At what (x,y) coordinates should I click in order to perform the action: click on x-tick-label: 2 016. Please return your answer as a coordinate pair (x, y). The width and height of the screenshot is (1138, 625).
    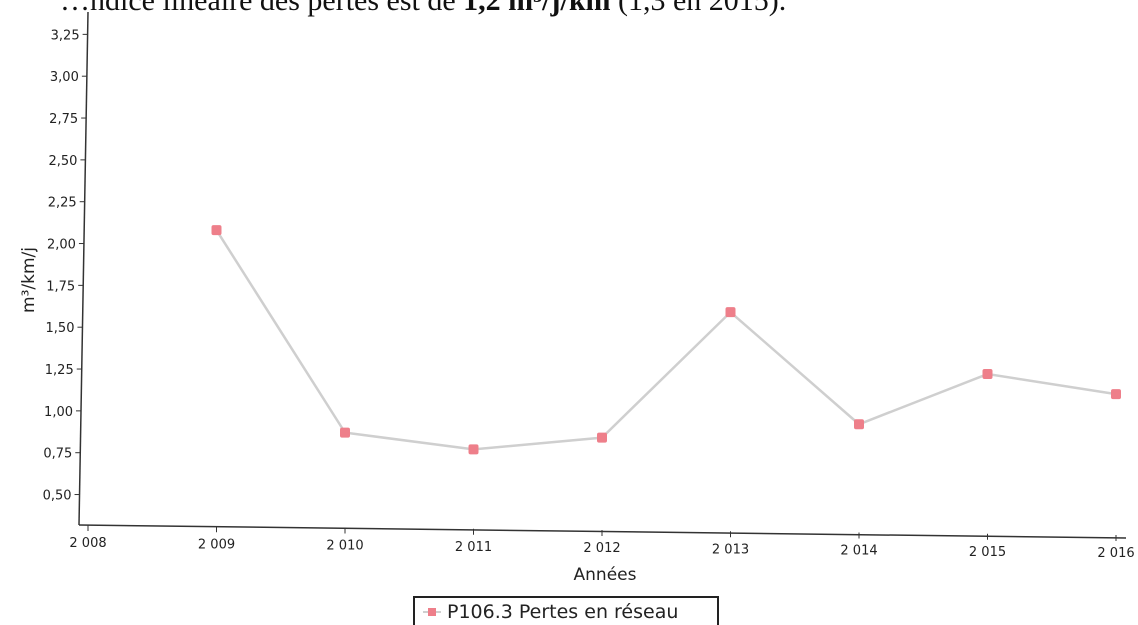
    Looking at the image, I should click on (1115, 553).